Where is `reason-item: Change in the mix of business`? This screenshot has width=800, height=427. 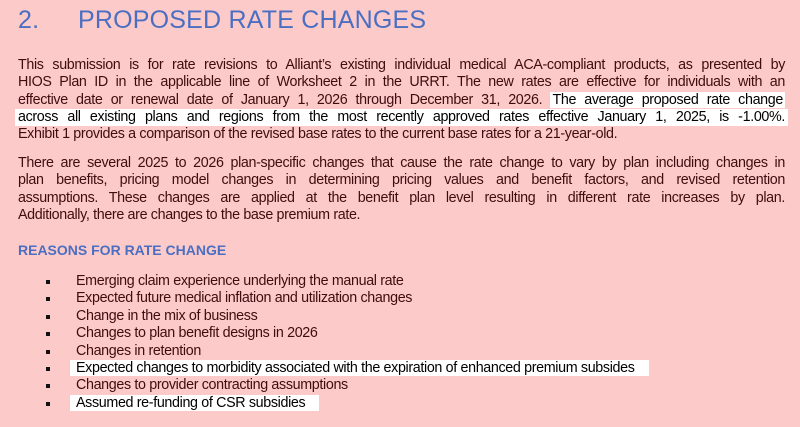 reason-item: Change in the mix of business is located at coordinates (346, 316).